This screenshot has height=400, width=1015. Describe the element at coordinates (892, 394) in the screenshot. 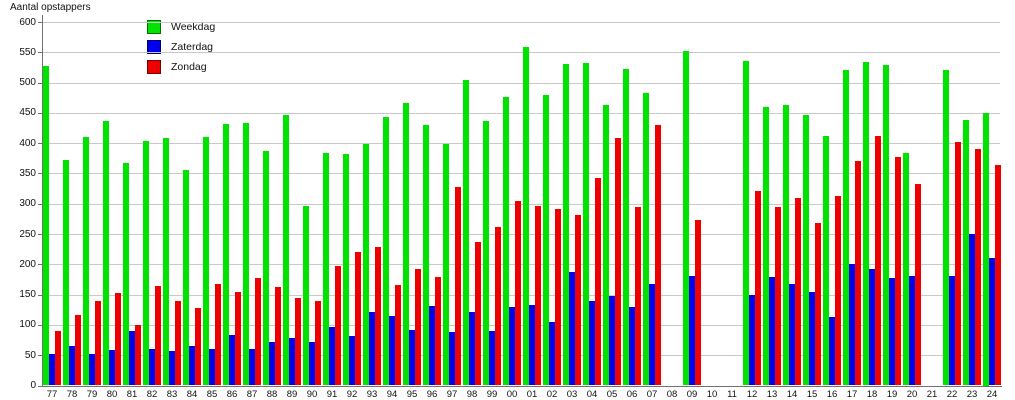

I see `x-axis-label-19: 19` at that location.